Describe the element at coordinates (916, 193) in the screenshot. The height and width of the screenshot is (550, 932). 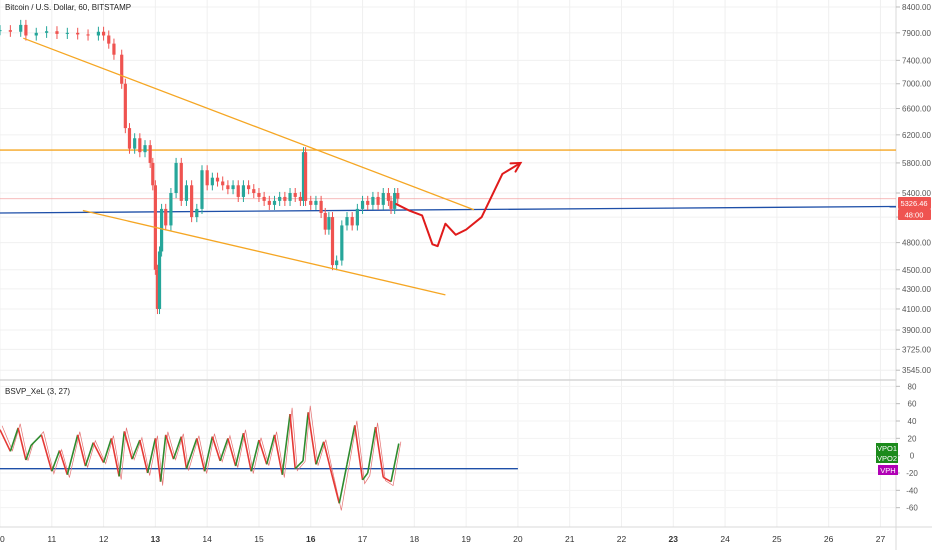
I see `price-tick-label: 5400.00` at that location.